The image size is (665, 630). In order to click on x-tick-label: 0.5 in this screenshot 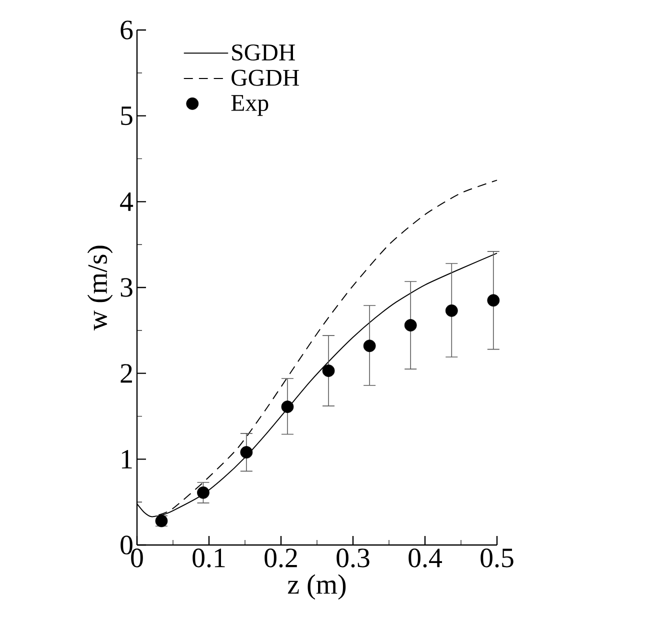, I will do `click(497, 558)`.